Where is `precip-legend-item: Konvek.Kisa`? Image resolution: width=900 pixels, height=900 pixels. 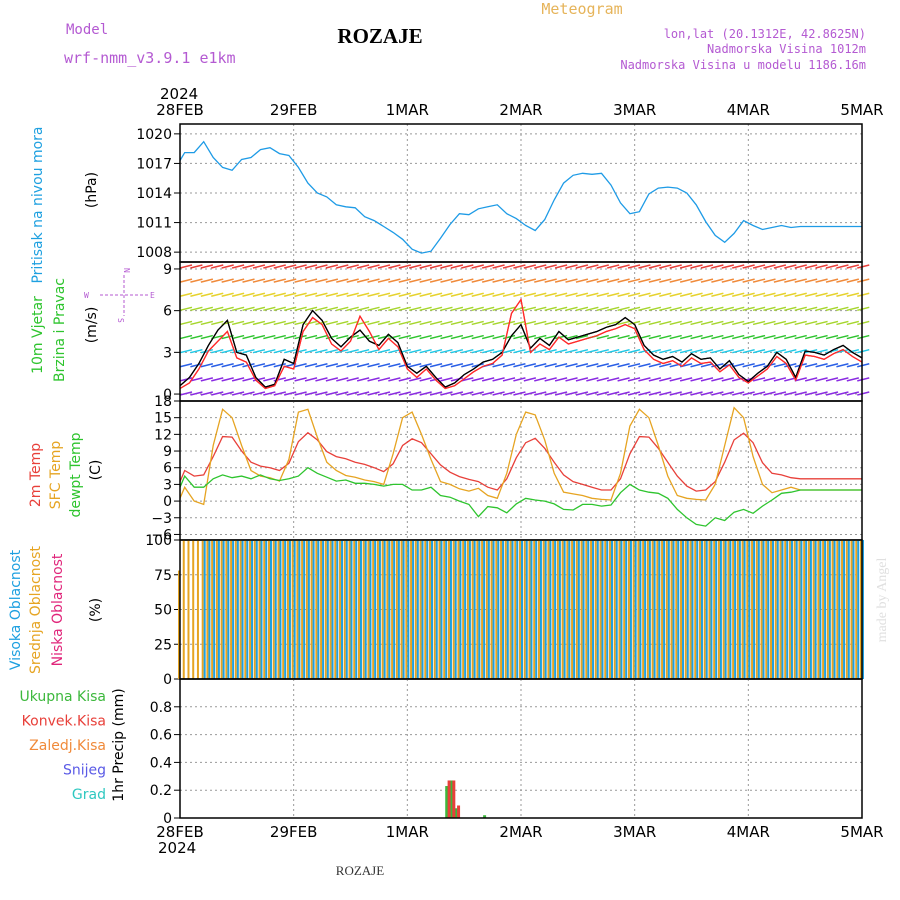
precip-legend-item: Konvek.Kisa is located at coordinates (64, 722).